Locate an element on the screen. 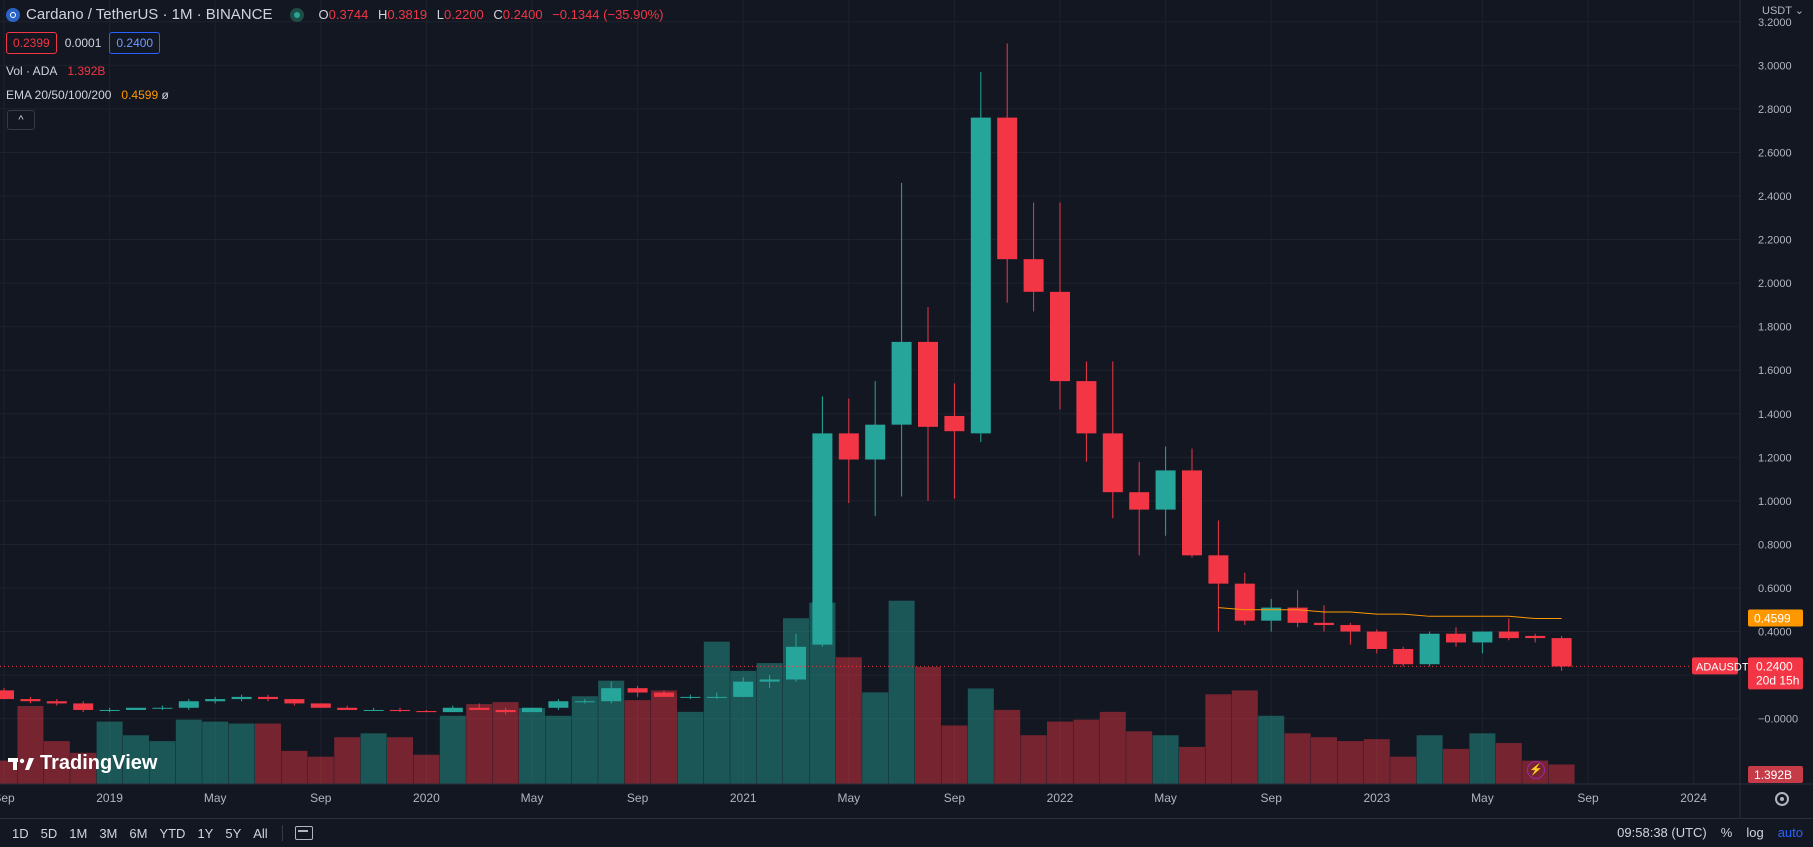  time-tick-label: 2022 is located at coordinates (1060, 798).